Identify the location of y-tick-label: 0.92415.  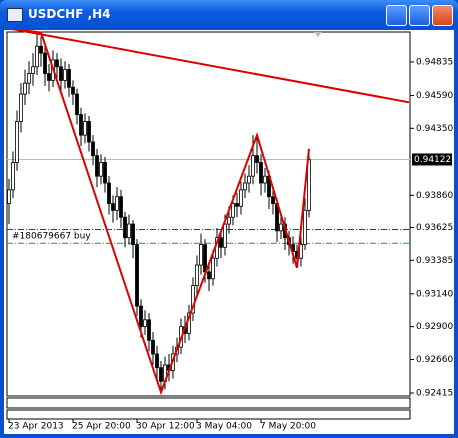
(434, 393).